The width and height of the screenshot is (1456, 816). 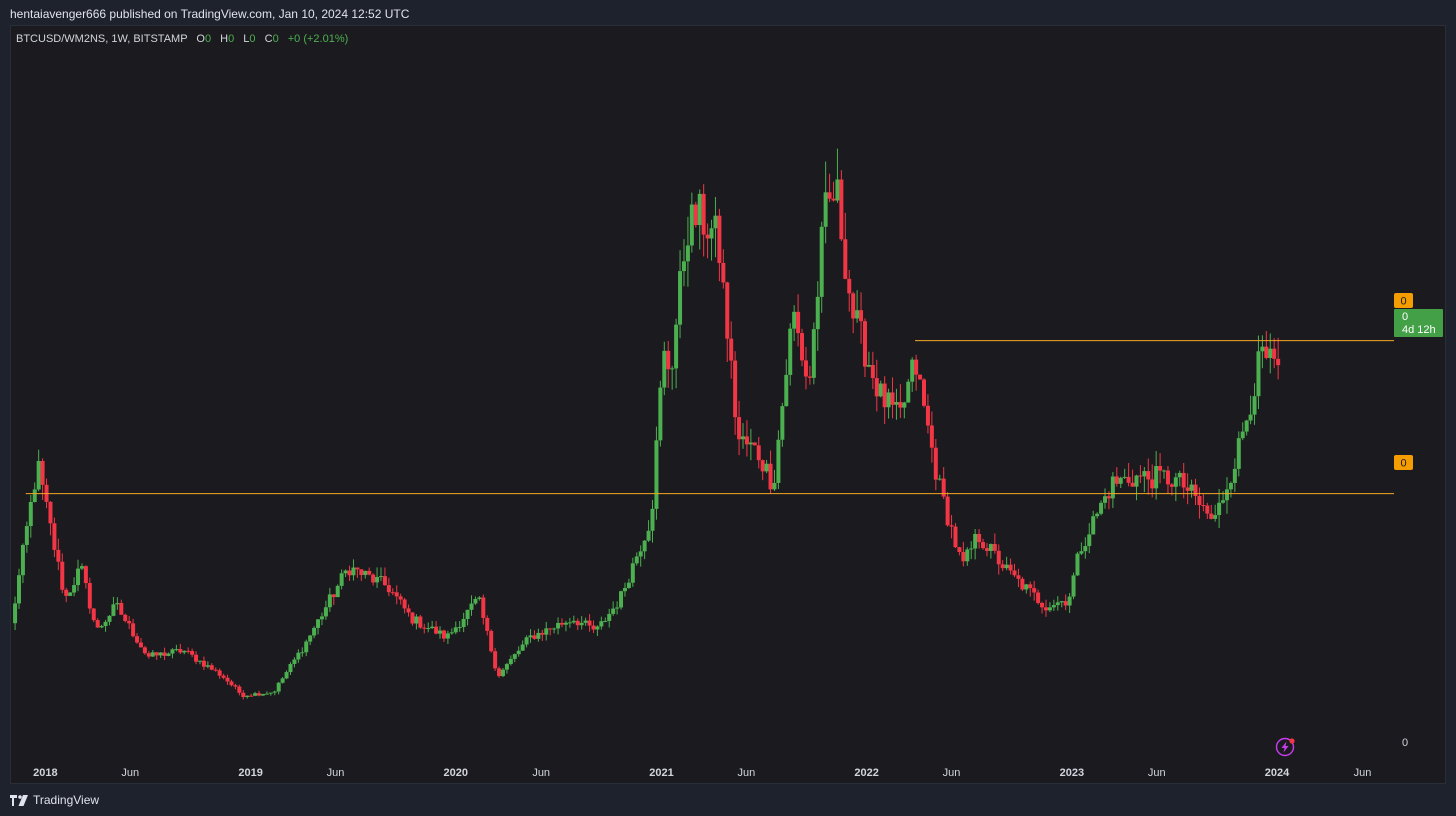 What do you see at coordinates (1285, 747) in the screenshot?
I see `lightning-alert-icon` at bounding box center [1285, 747].